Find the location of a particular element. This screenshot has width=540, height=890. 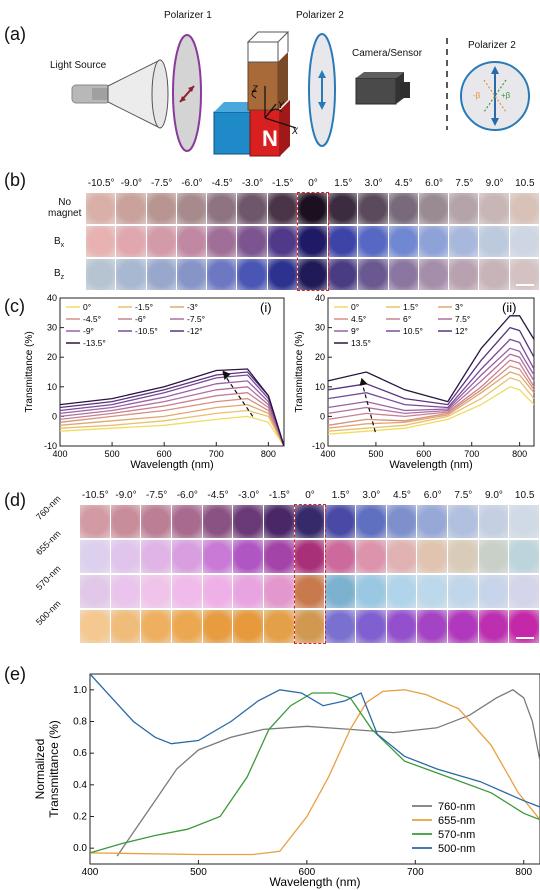

panel-d-scale-bar is located at coordinates (525, 638).